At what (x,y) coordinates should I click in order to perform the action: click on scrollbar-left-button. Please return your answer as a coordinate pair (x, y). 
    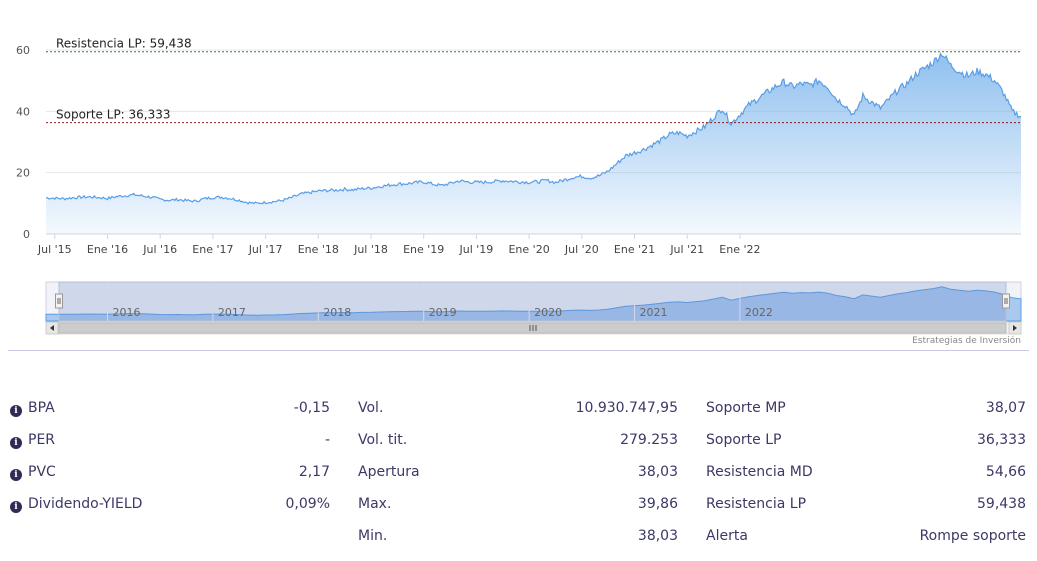
    Looking at the image, I should click on (52, 328).